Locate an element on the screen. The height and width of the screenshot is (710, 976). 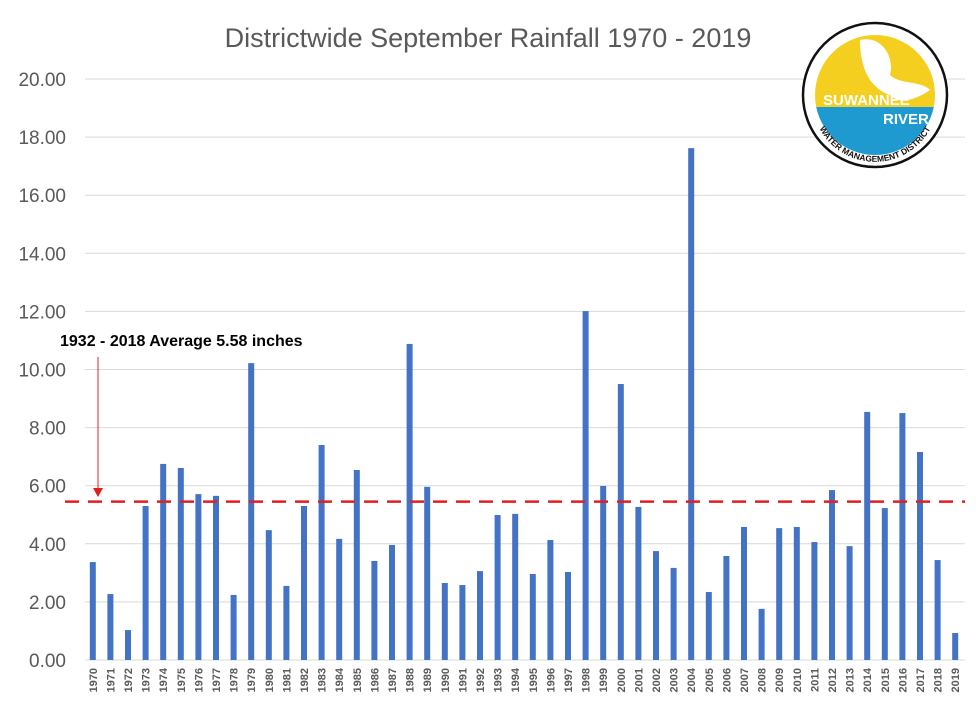
bar-2000 is located at coordinates (620, 522).